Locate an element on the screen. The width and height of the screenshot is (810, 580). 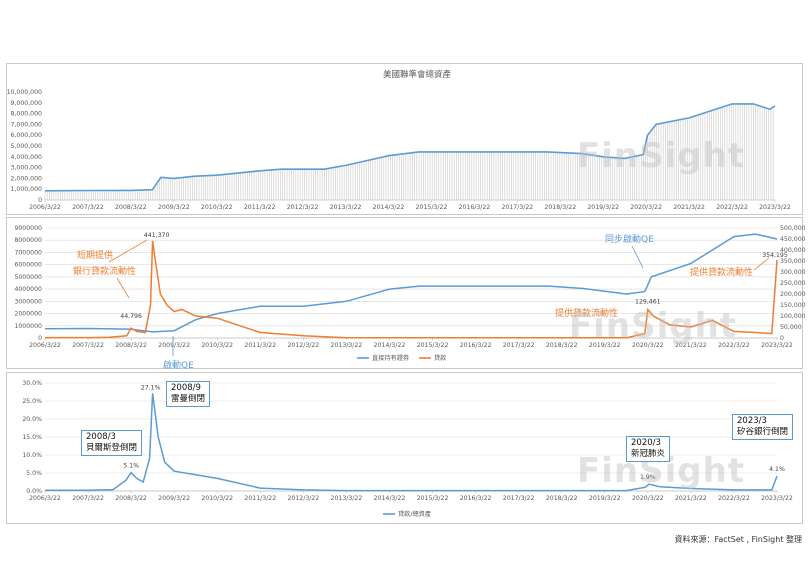
y-tick-label: 2,000,000 is located at coordinates (27, 178).